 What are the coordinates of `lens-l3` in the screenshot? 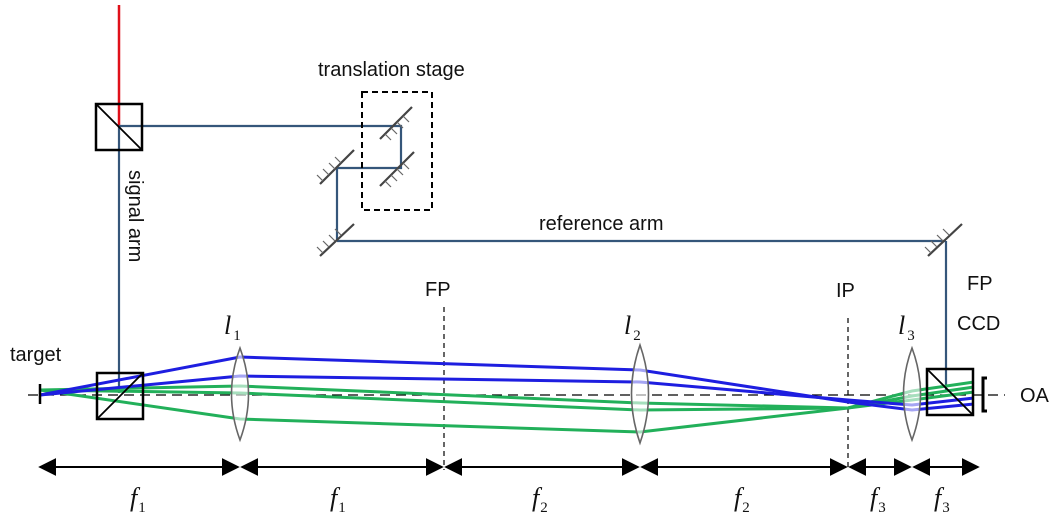 It's located at (912, 394).